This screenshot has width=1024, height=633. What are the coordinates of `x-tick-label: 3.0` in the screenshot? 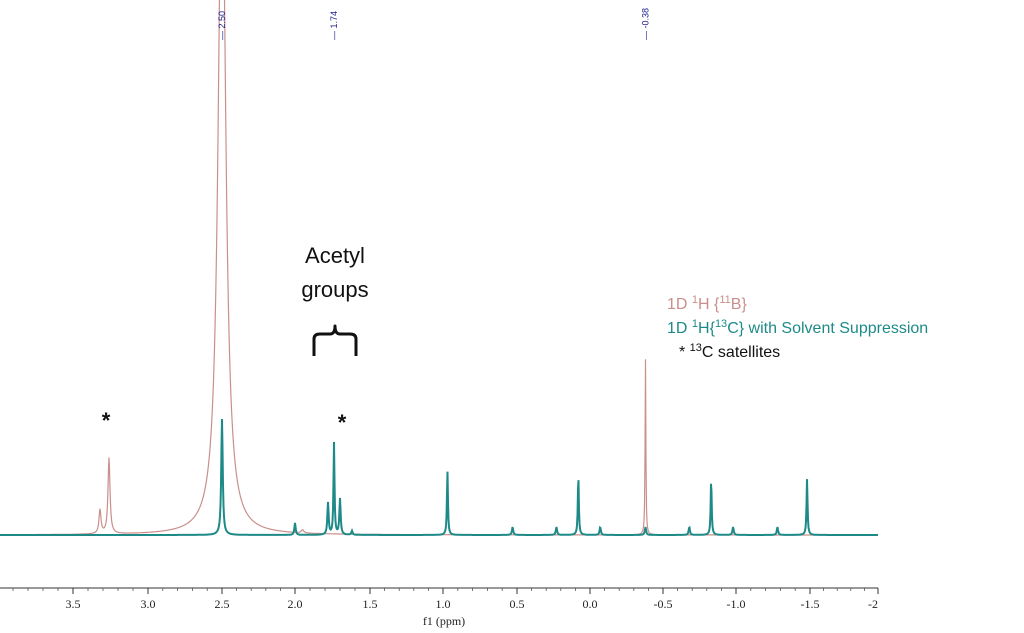 It's located at (148, 604).